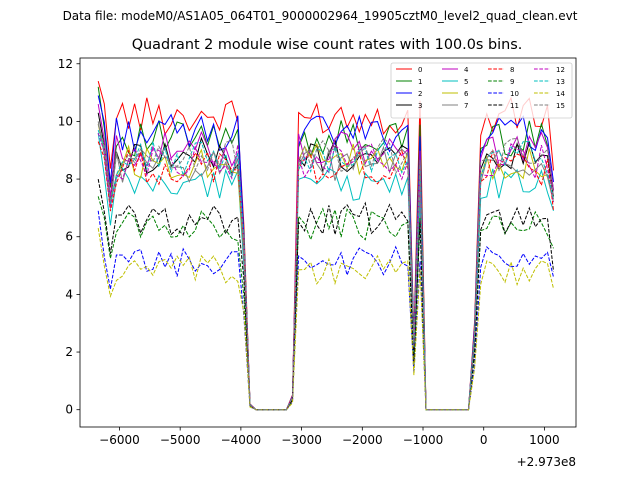  Describe the element at coordinates (466, 82) in the screenshot. I see `legend-label-5: 5` at that location.